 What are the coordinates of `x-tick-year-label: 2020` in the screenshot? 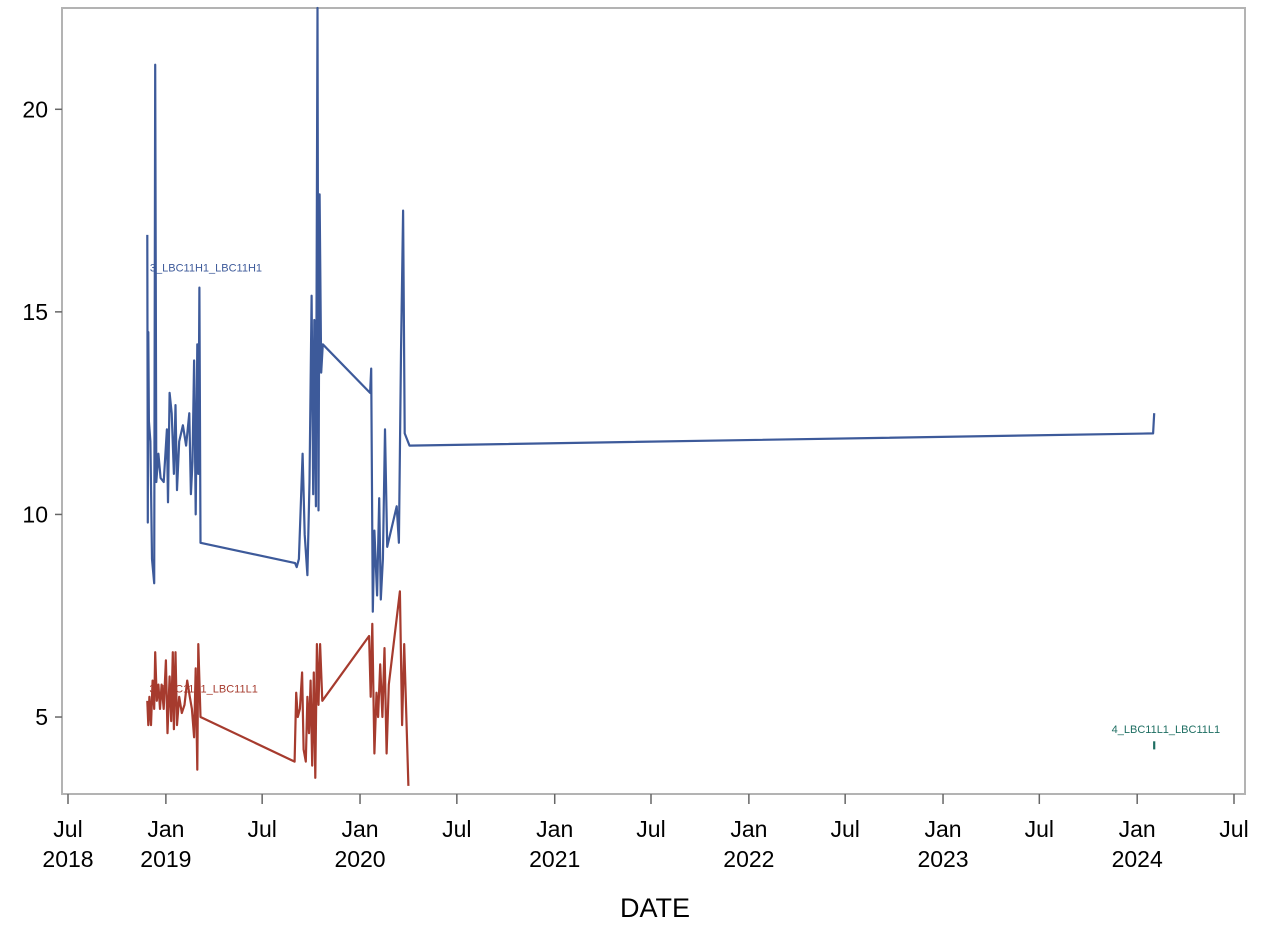 It's located at (359, 859).